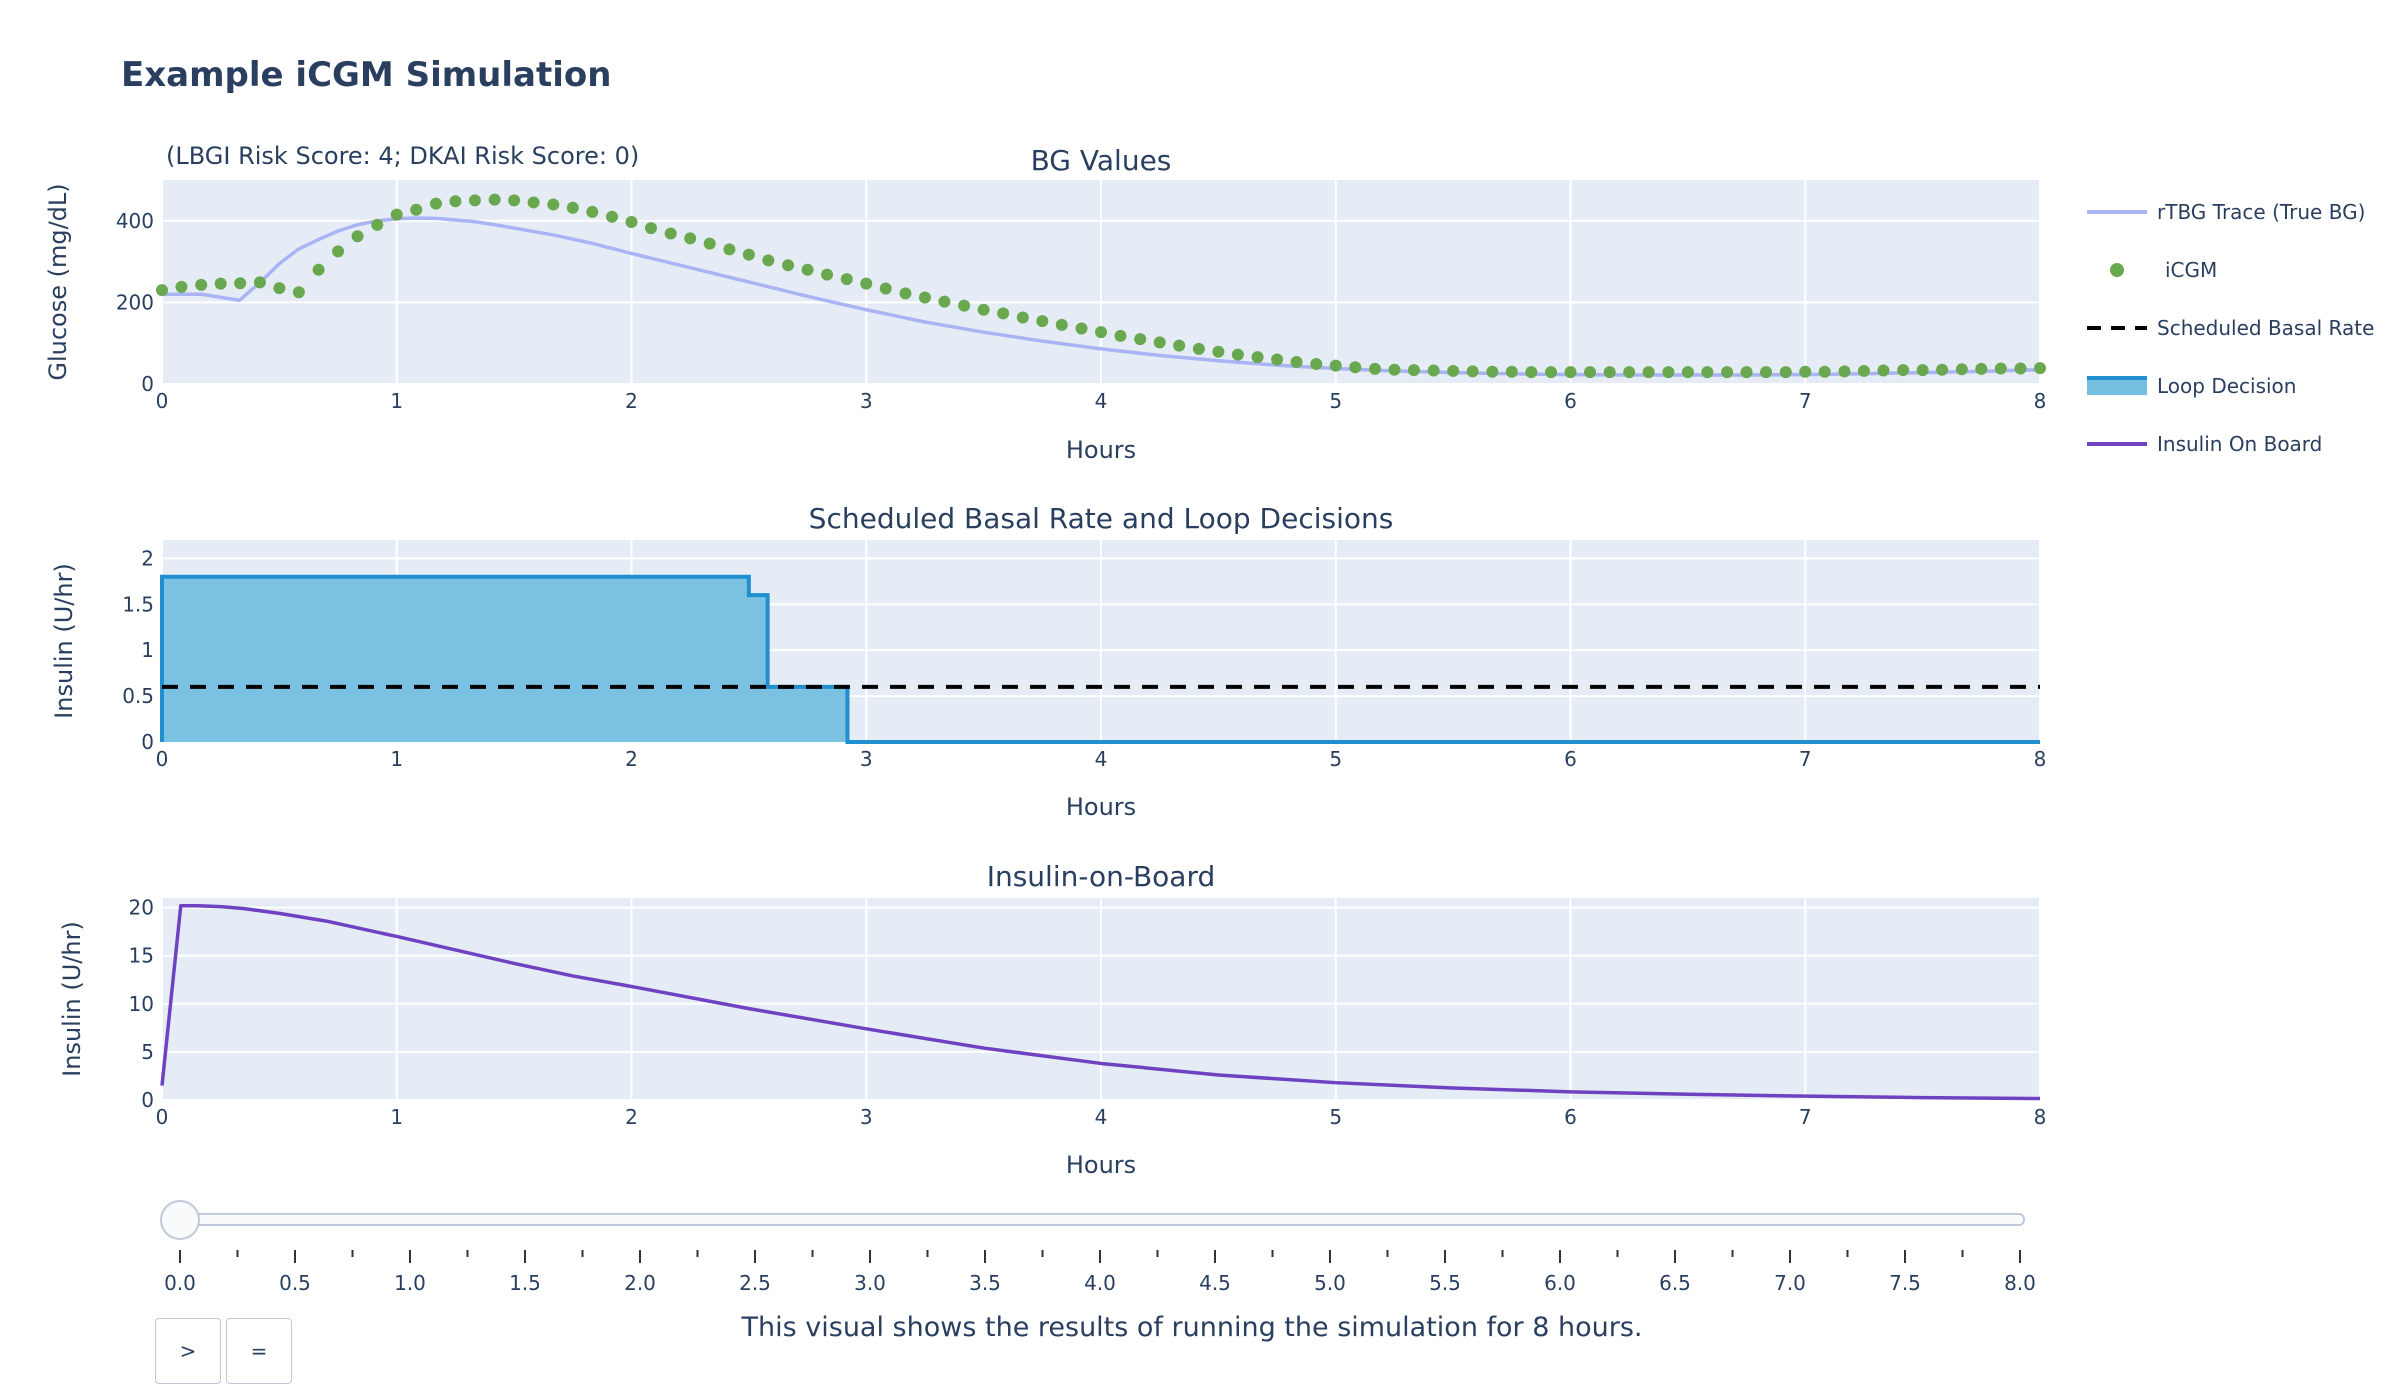 The image size is (2400, 1400). I want to click on legend-item: Insulin On Board, so click(2204, 444).